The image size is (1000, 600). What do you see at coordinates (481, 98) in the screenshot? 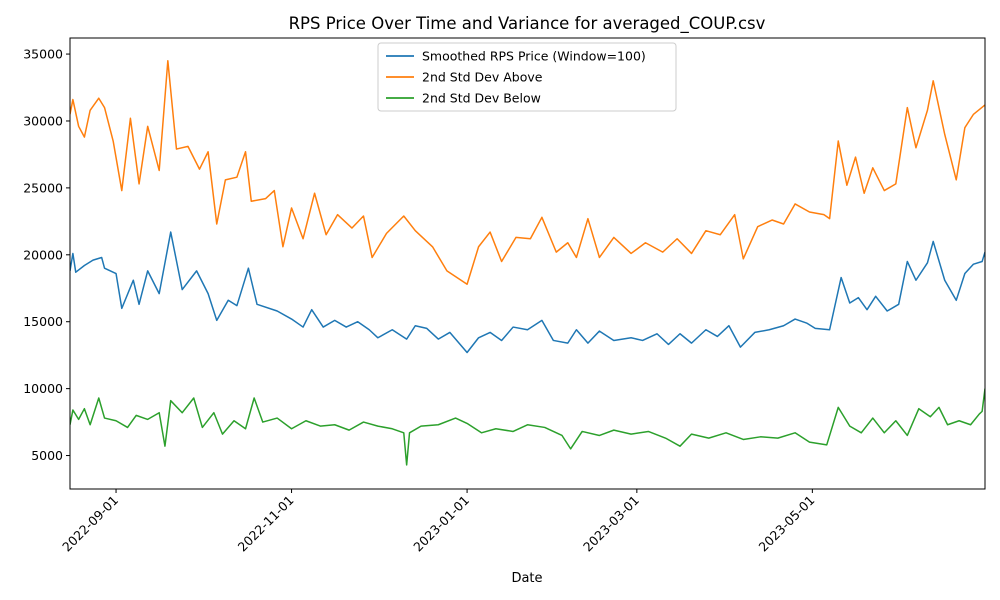
I see `legend-label-2: 2nd Std Dev Below` at bounding box center [481, 98].